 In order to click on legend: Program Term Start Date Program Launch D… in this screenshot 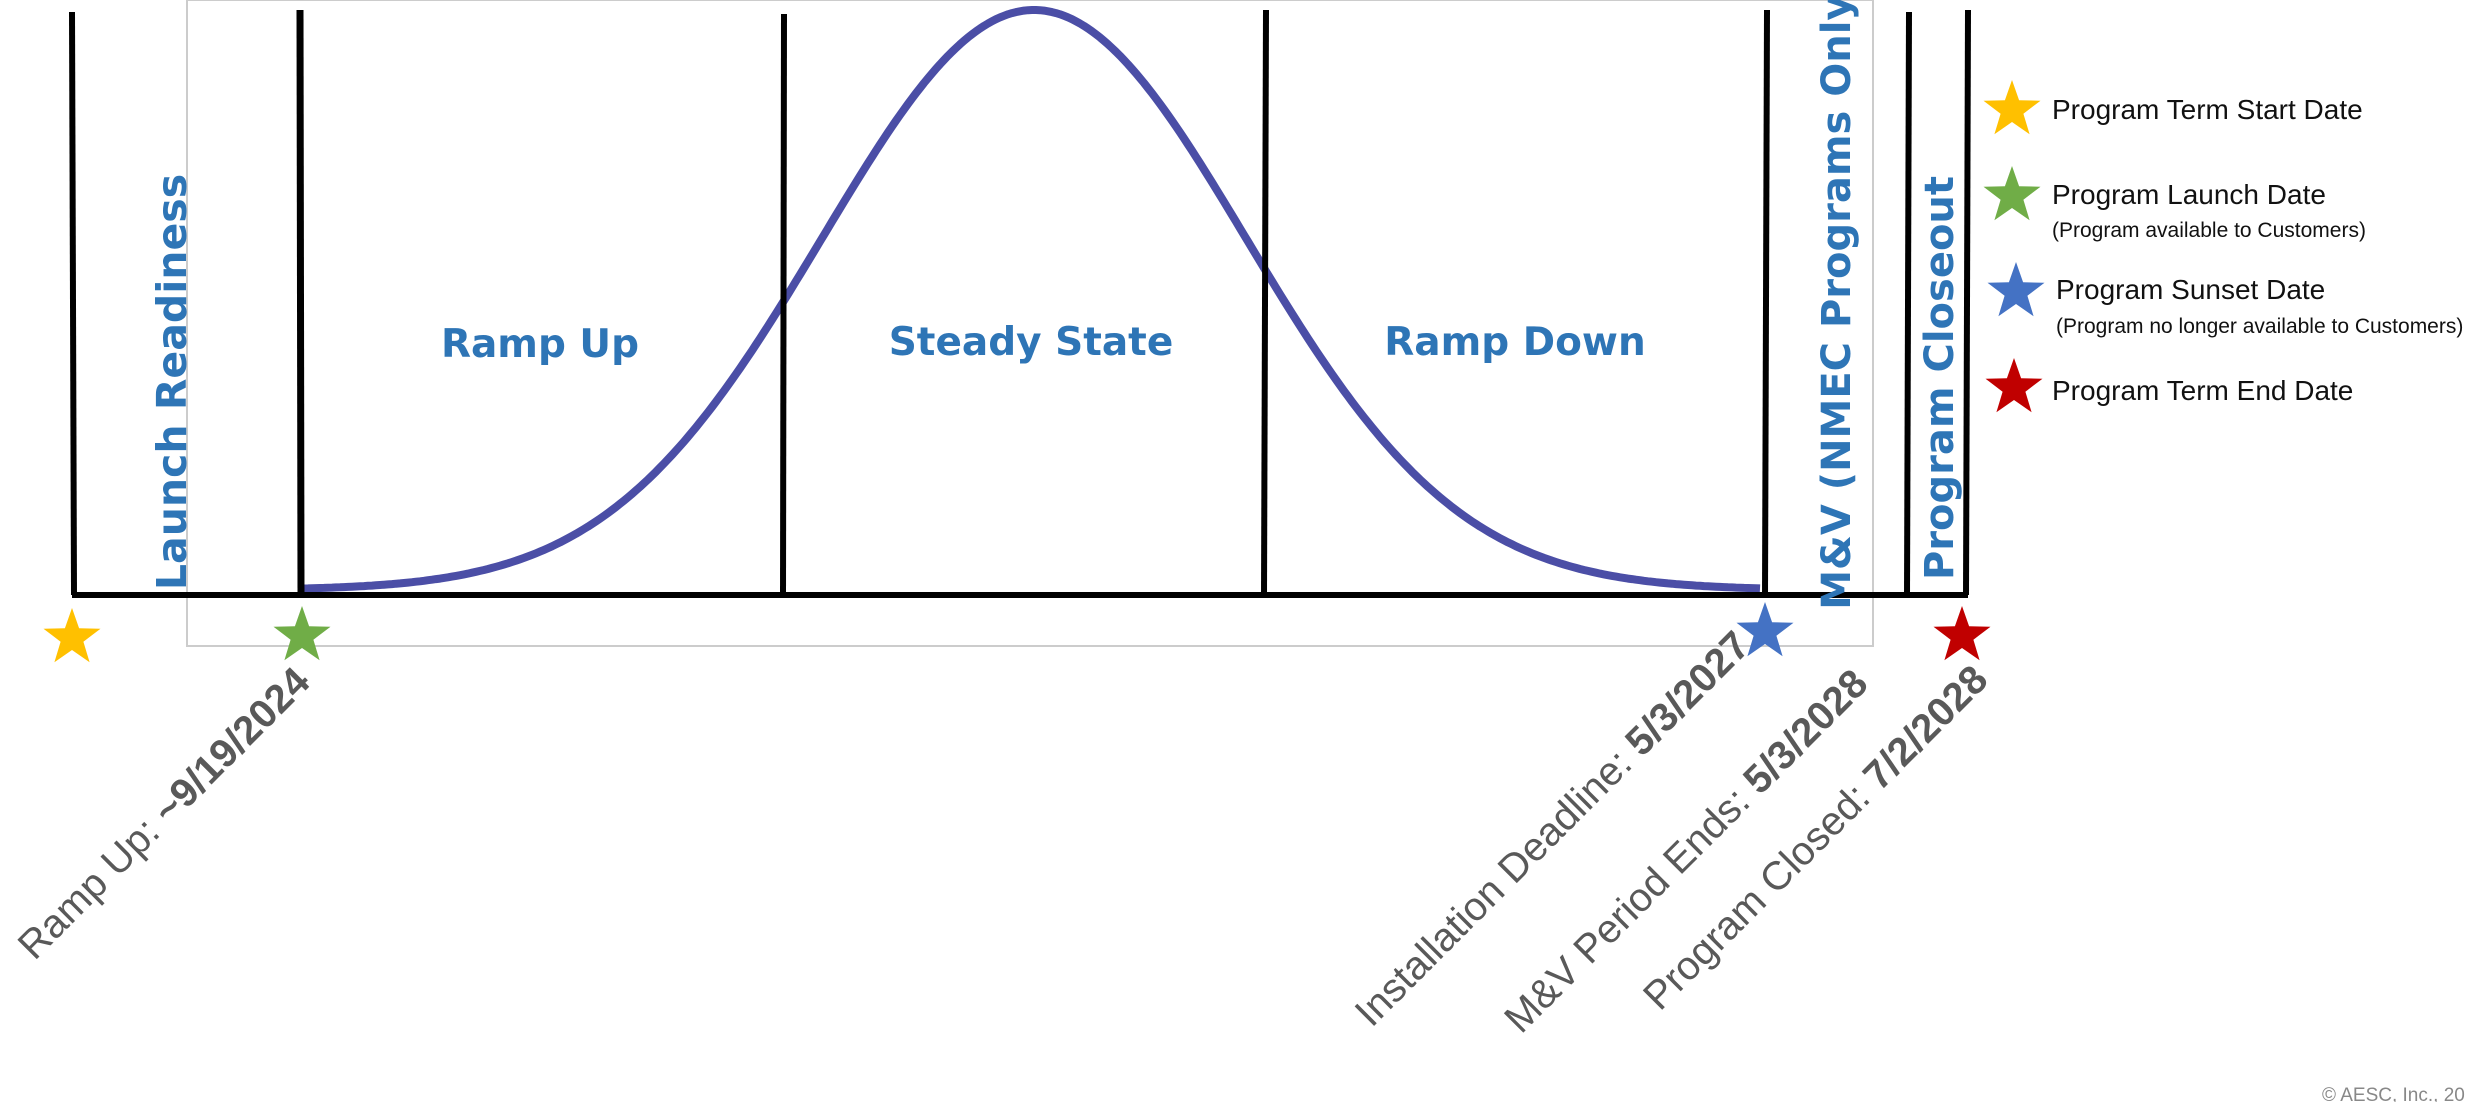, I will do `click(2223, 246)`.